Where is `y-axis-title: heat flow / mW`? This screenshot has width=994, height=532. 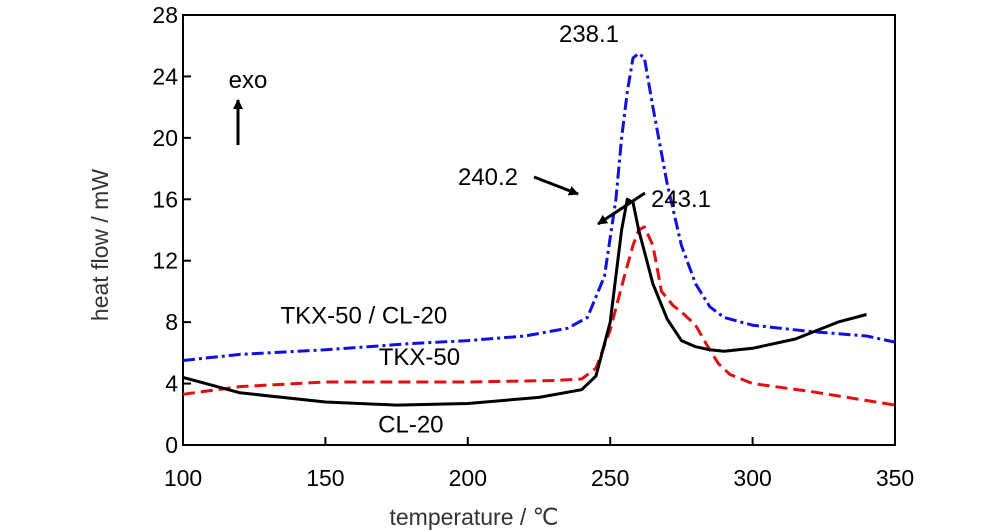 y-axis-title: heat flow / mW is located at coordinates (100, 245).